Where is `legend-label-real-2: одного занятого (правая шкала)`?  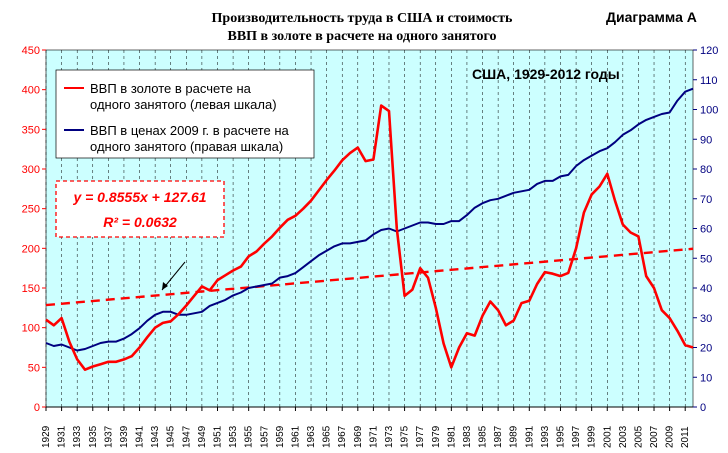 legend-label-real-2: одного занятого (правая шкала) is located at coordinates (186, 146).